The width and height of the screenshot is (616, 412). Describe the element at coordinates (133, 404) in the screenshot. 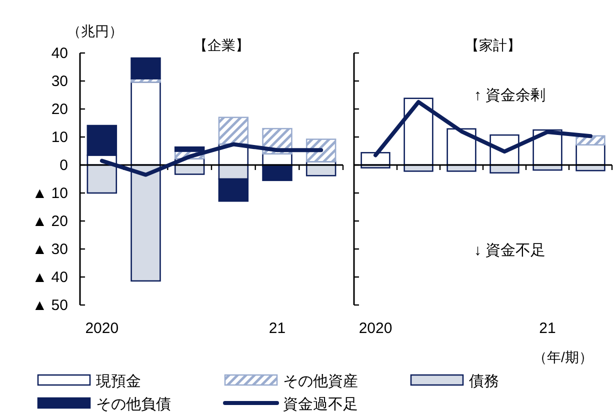

I see `legend-label: その他負債` at that location.